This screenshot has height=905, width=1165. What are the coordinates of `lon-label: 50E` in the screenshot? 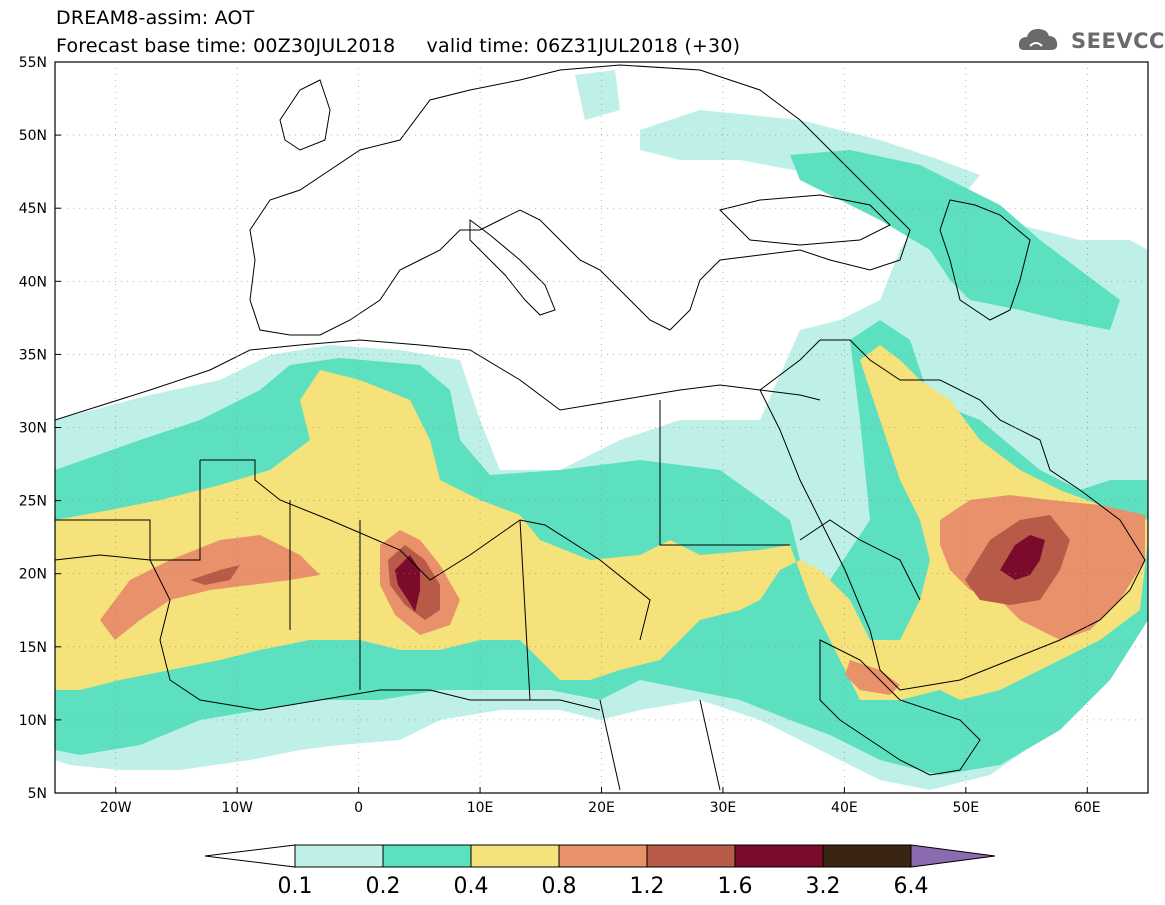 It's located at (965, 808).